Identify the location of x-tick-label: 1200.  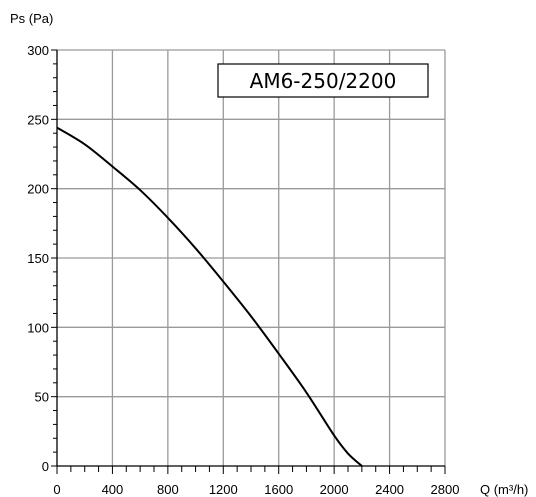
(223, 489).